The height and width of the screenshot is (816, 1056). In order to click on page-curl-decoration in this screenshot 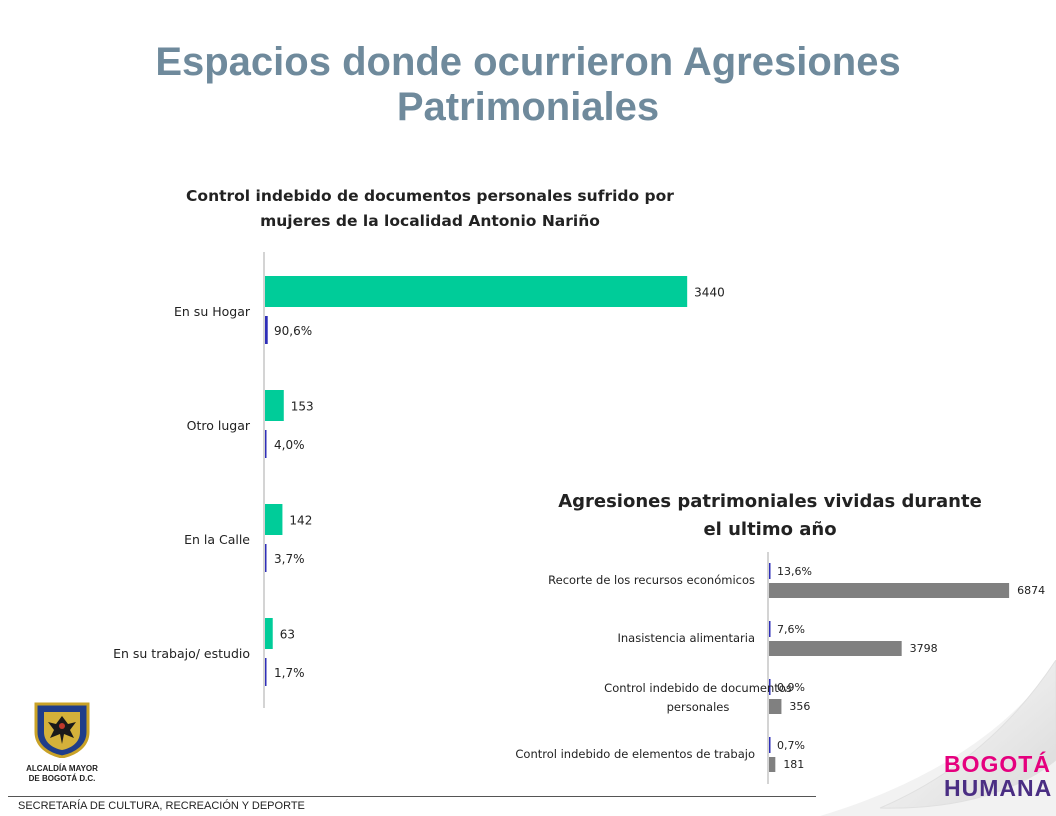, I will do `click(938, 738)`.